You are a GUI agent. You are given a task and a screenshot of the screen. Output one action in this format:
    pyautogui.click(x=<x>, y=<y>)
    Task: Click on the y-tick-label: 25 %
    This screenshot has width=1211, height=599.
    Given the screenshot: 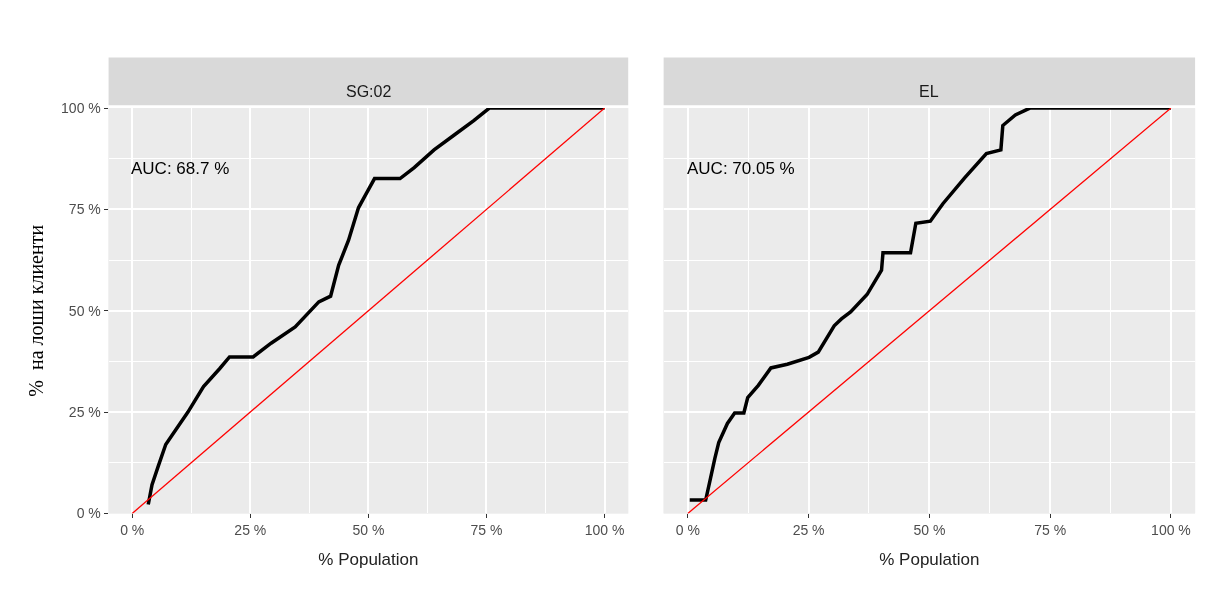 What is the action you would take?
    pyautogui.click(x=84, y=412)
    